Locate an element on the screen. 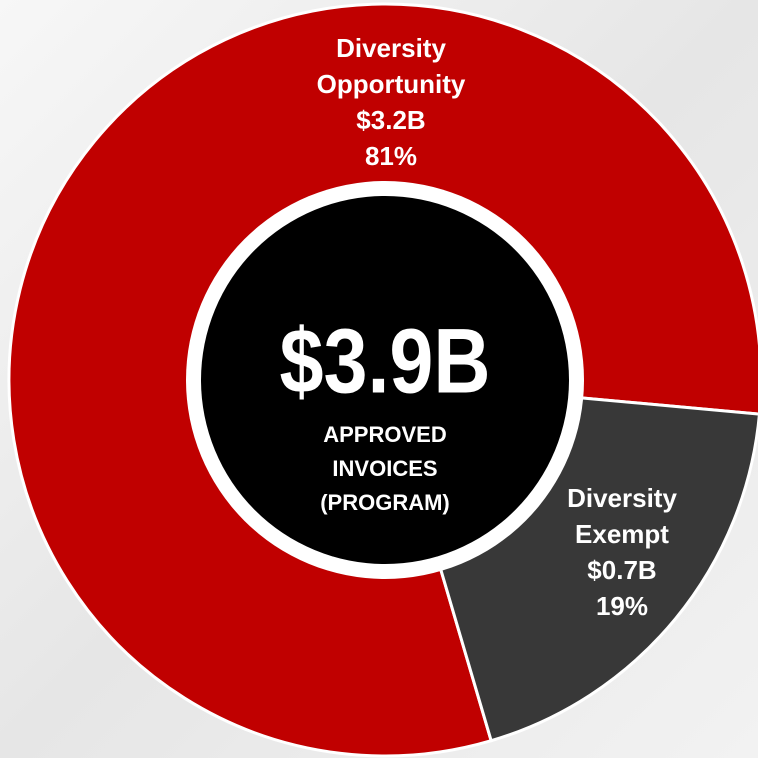  value-label: 19% is located at coordinates (622, 606).